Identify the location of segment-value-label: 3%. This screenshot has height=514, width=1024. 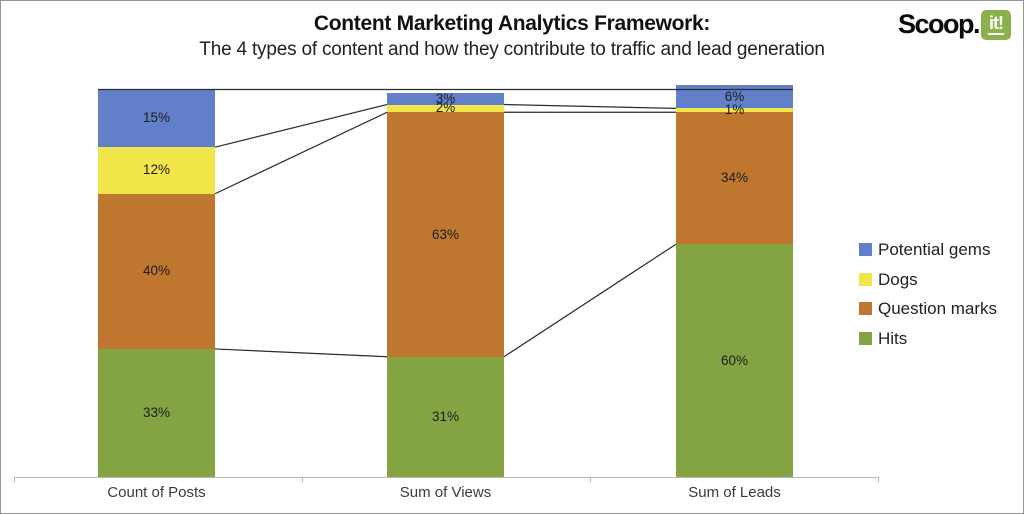
(445, 98).